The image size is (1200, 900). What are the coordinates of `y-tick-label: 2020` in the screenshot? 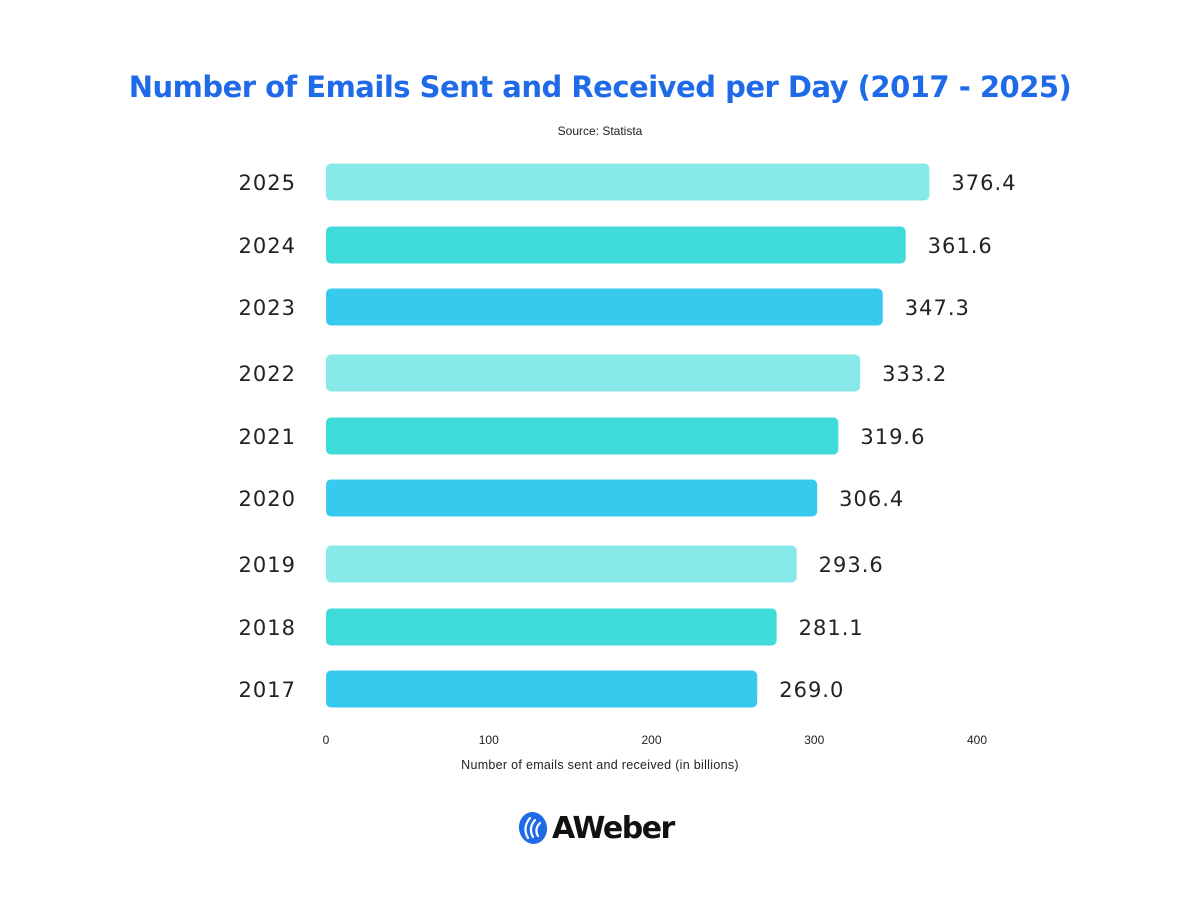 It's located at (267, 499).